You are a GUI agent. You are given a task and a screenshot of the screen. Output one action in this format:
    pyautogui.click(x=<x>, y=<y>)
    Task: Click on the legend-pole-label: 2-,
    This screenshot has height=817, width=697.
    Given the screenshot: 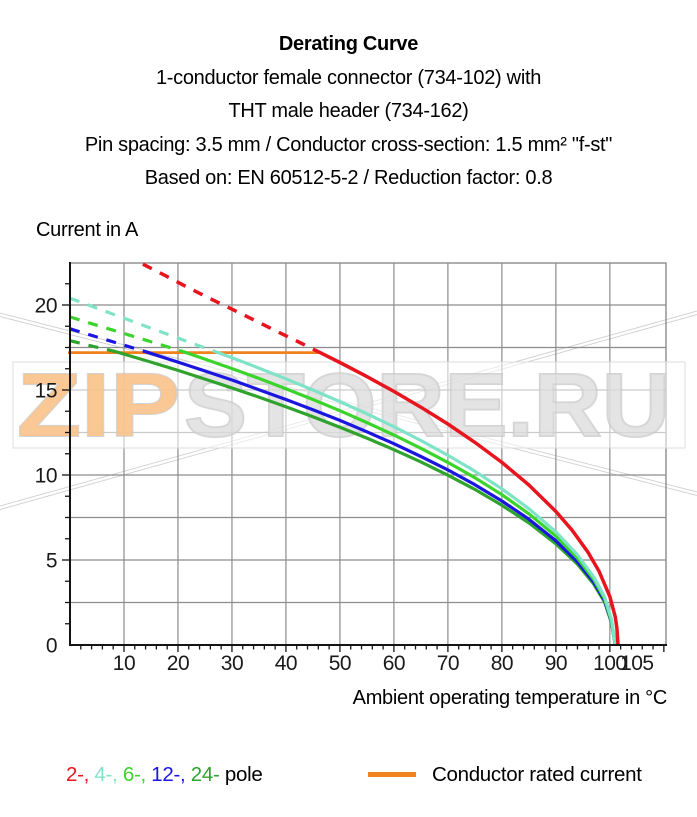 What is the action you would take?
    pyautogui.click(x=80, y=774)
    